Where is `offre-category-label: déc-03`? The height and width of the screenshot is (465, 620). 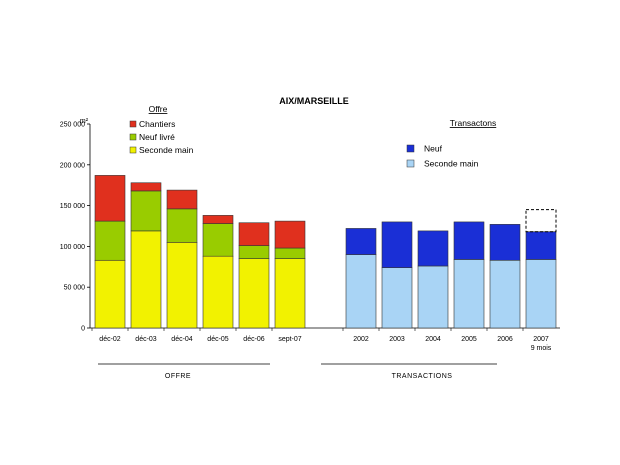 offre-category-label: déc-03 is located at coordinates (146, 339).